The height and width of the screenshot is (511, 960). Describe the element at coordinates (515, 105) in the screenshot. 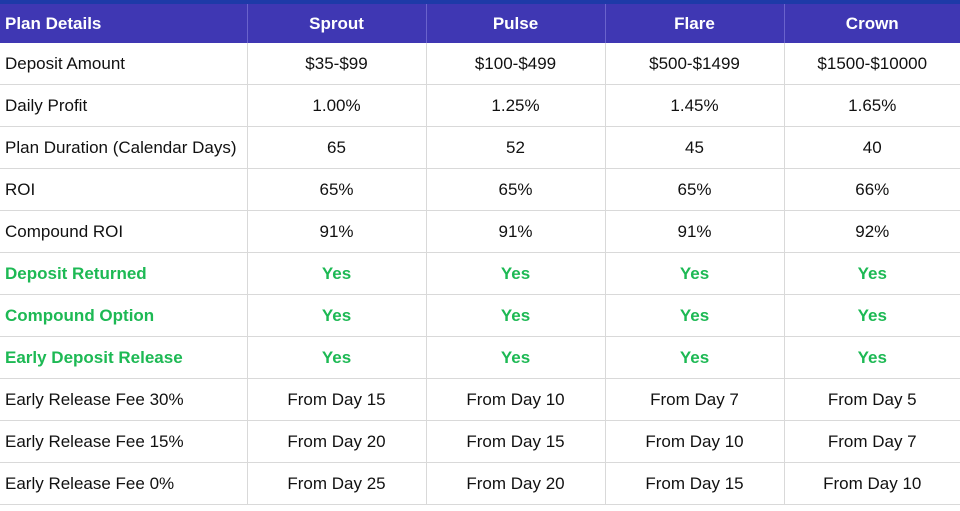

I see `cell-pulse: 1.25%` at that location.